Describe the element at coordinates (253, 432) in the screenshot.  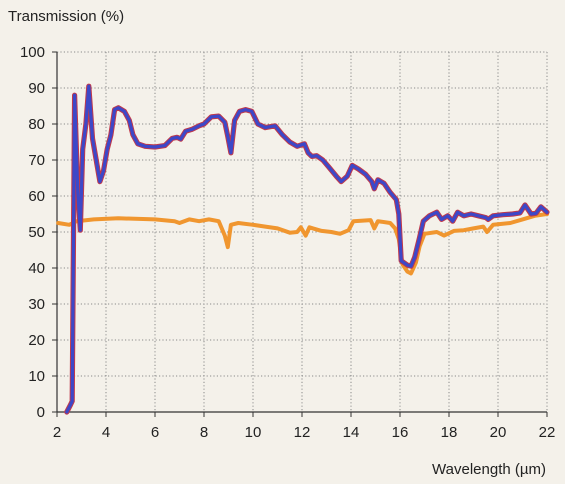
I see `x-tick-label: 10` at that location.